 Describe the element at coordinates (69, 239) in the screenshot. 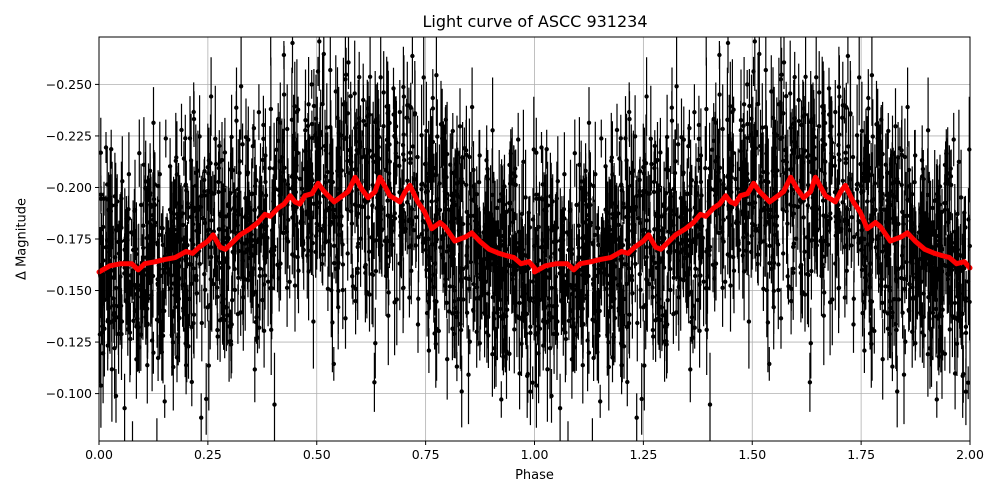

I see `y-tick-label: −0.175` at that location.